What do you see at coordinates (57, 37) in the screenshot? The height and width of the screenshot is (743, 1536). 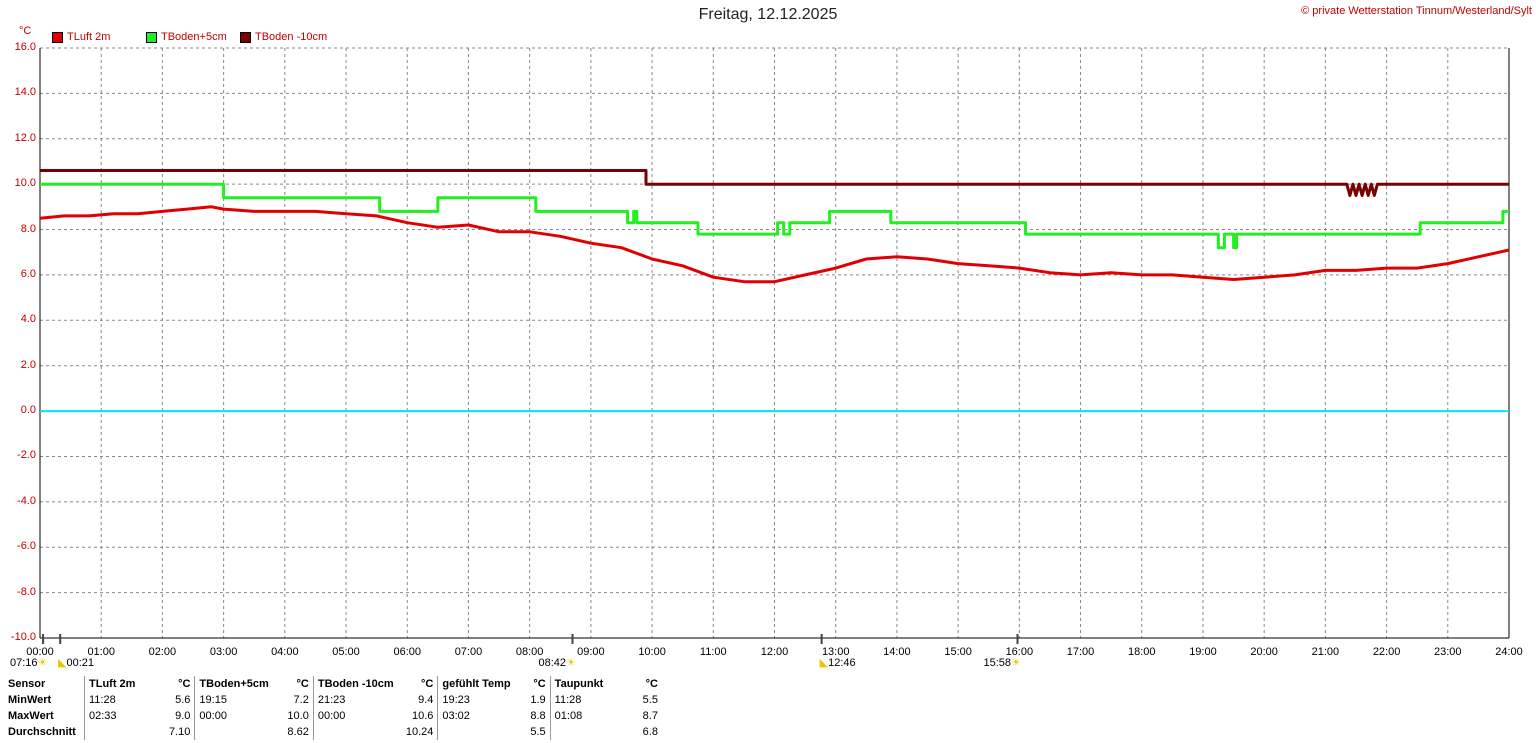 I see `legend-swatch-tluft` at bounding box center [57, 37].